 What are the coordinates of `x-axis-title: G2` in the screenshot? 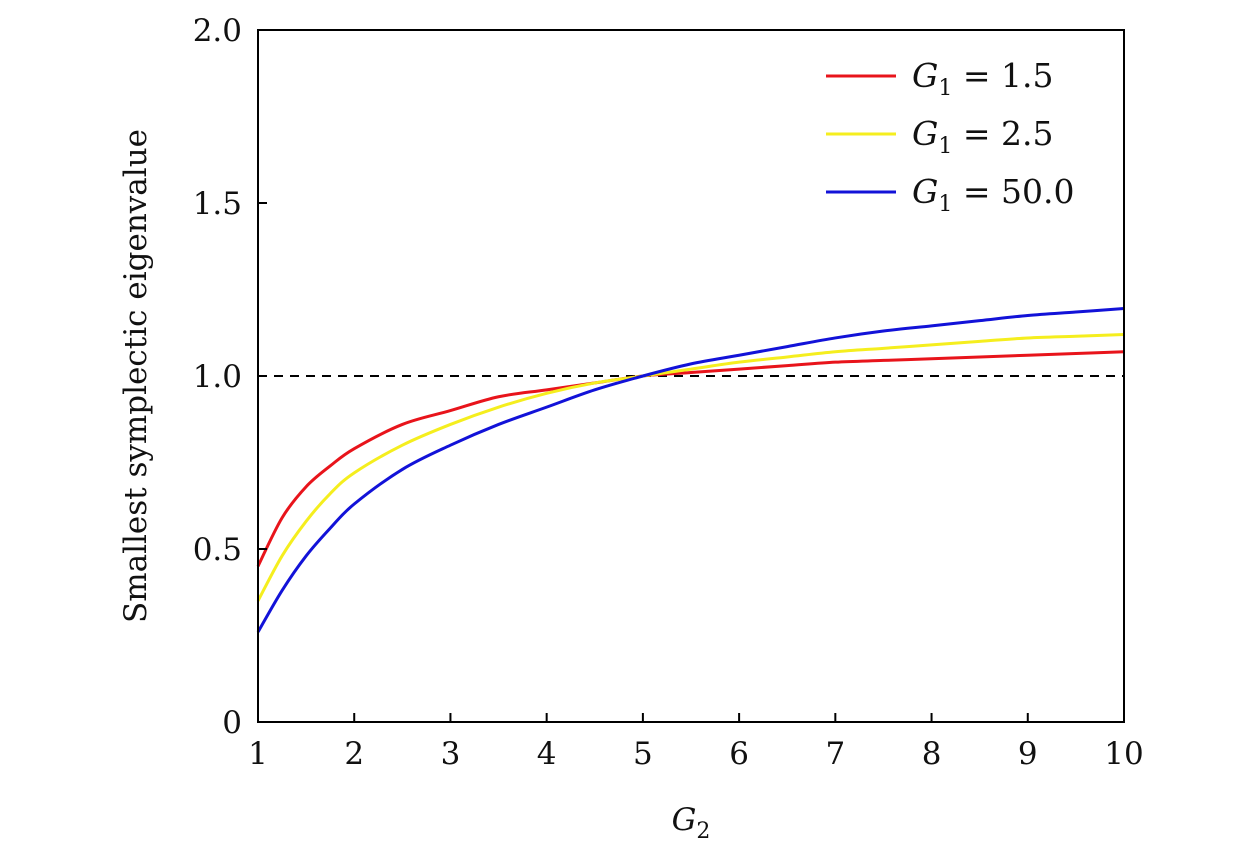 It's located at (691, 823).